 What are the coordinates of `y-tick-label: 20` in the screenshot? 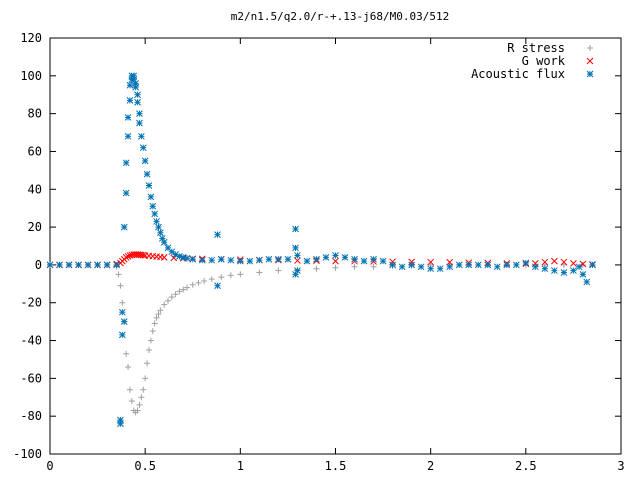 It's located at (35, 227).